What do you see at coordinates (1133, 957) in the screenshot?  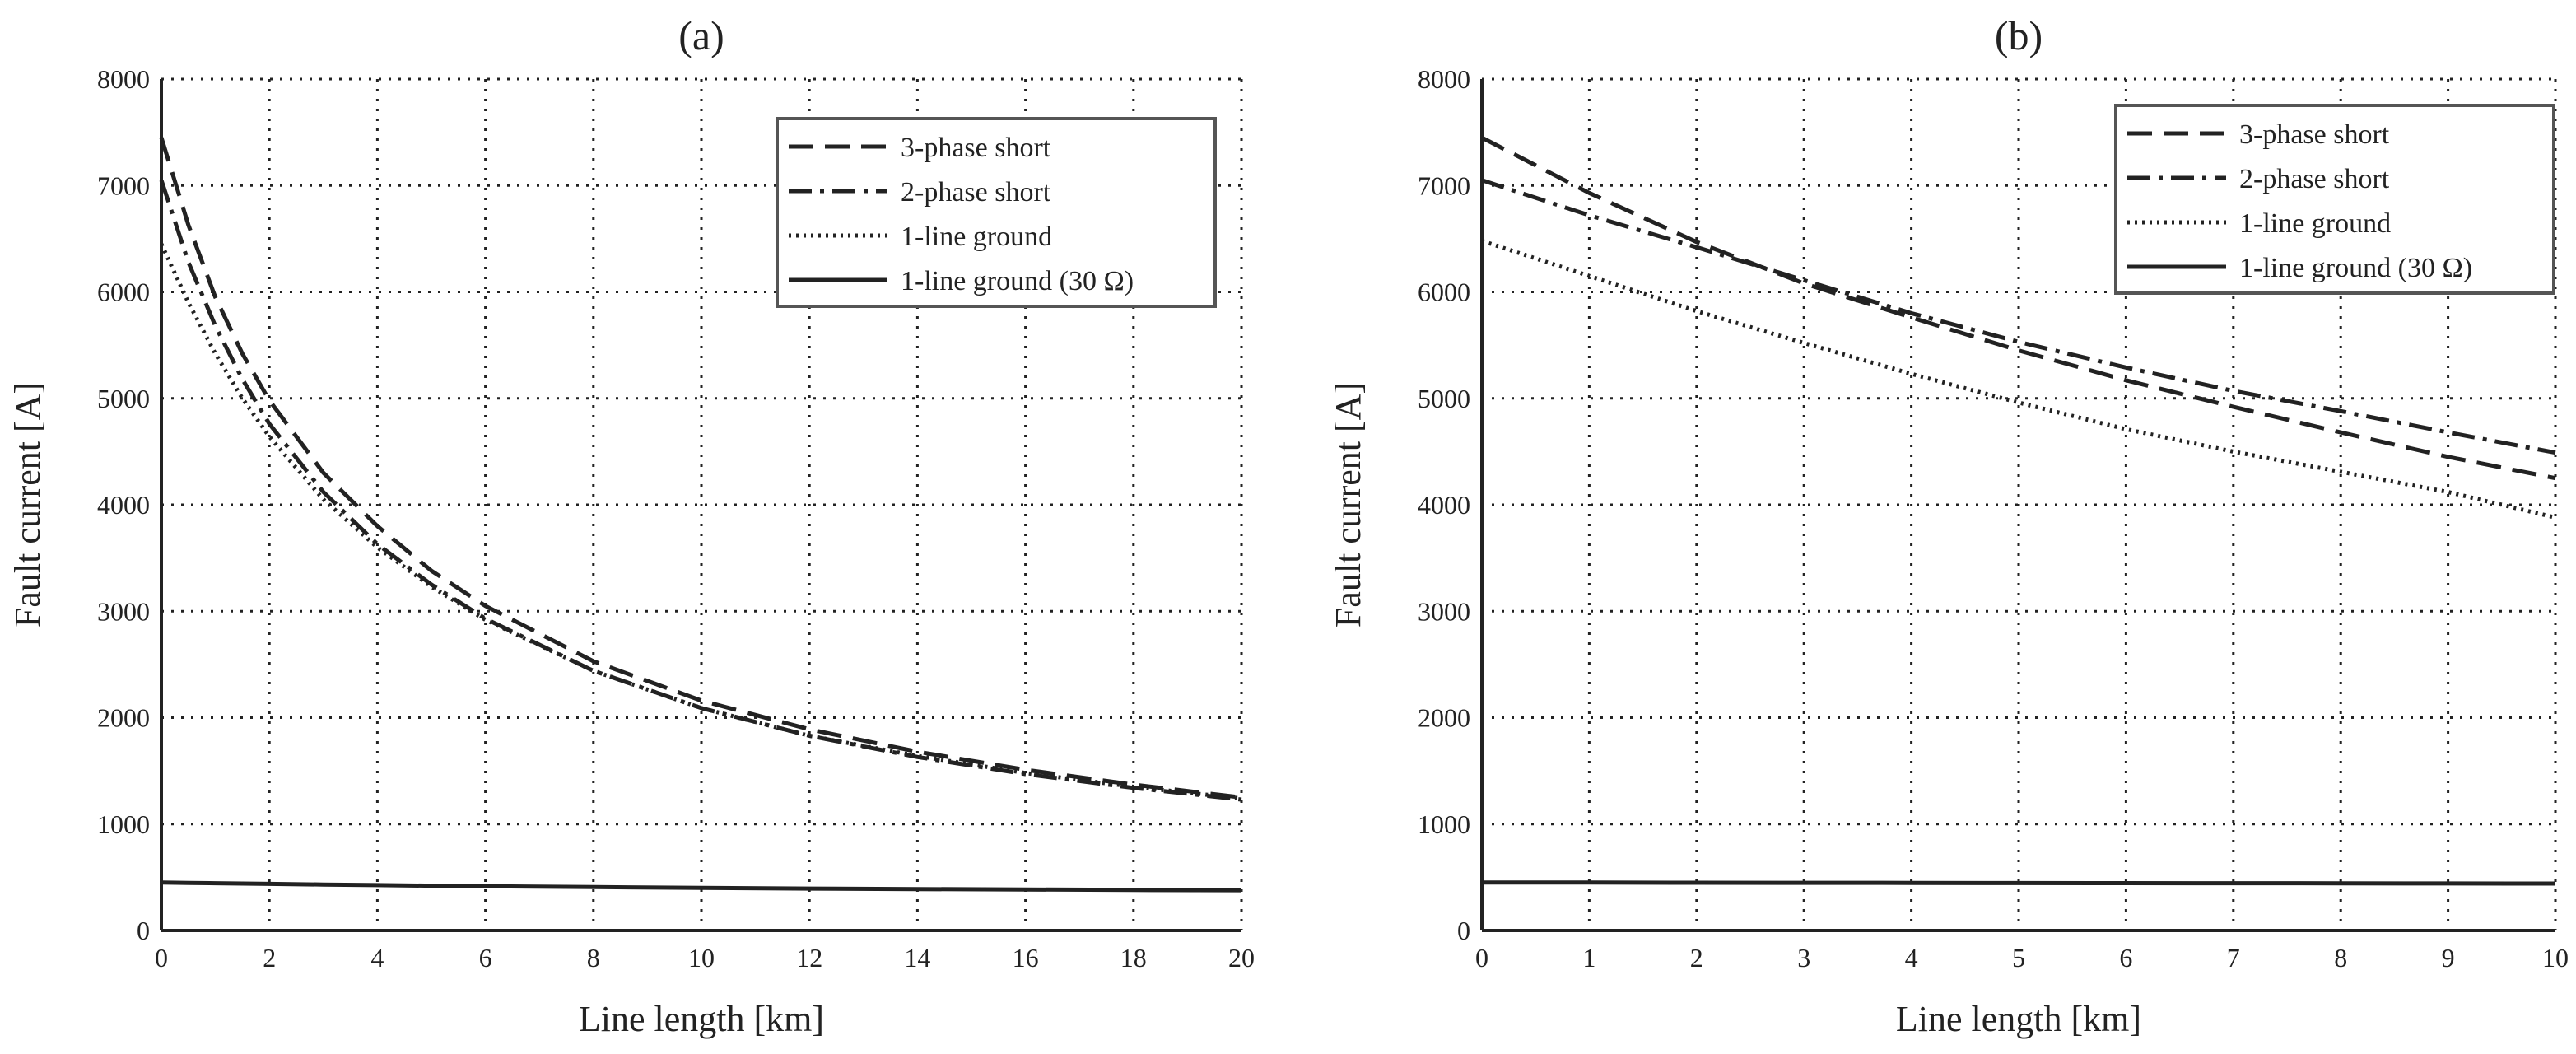 I see `x-tick-label: 18` at bounding box center [1133, 957].